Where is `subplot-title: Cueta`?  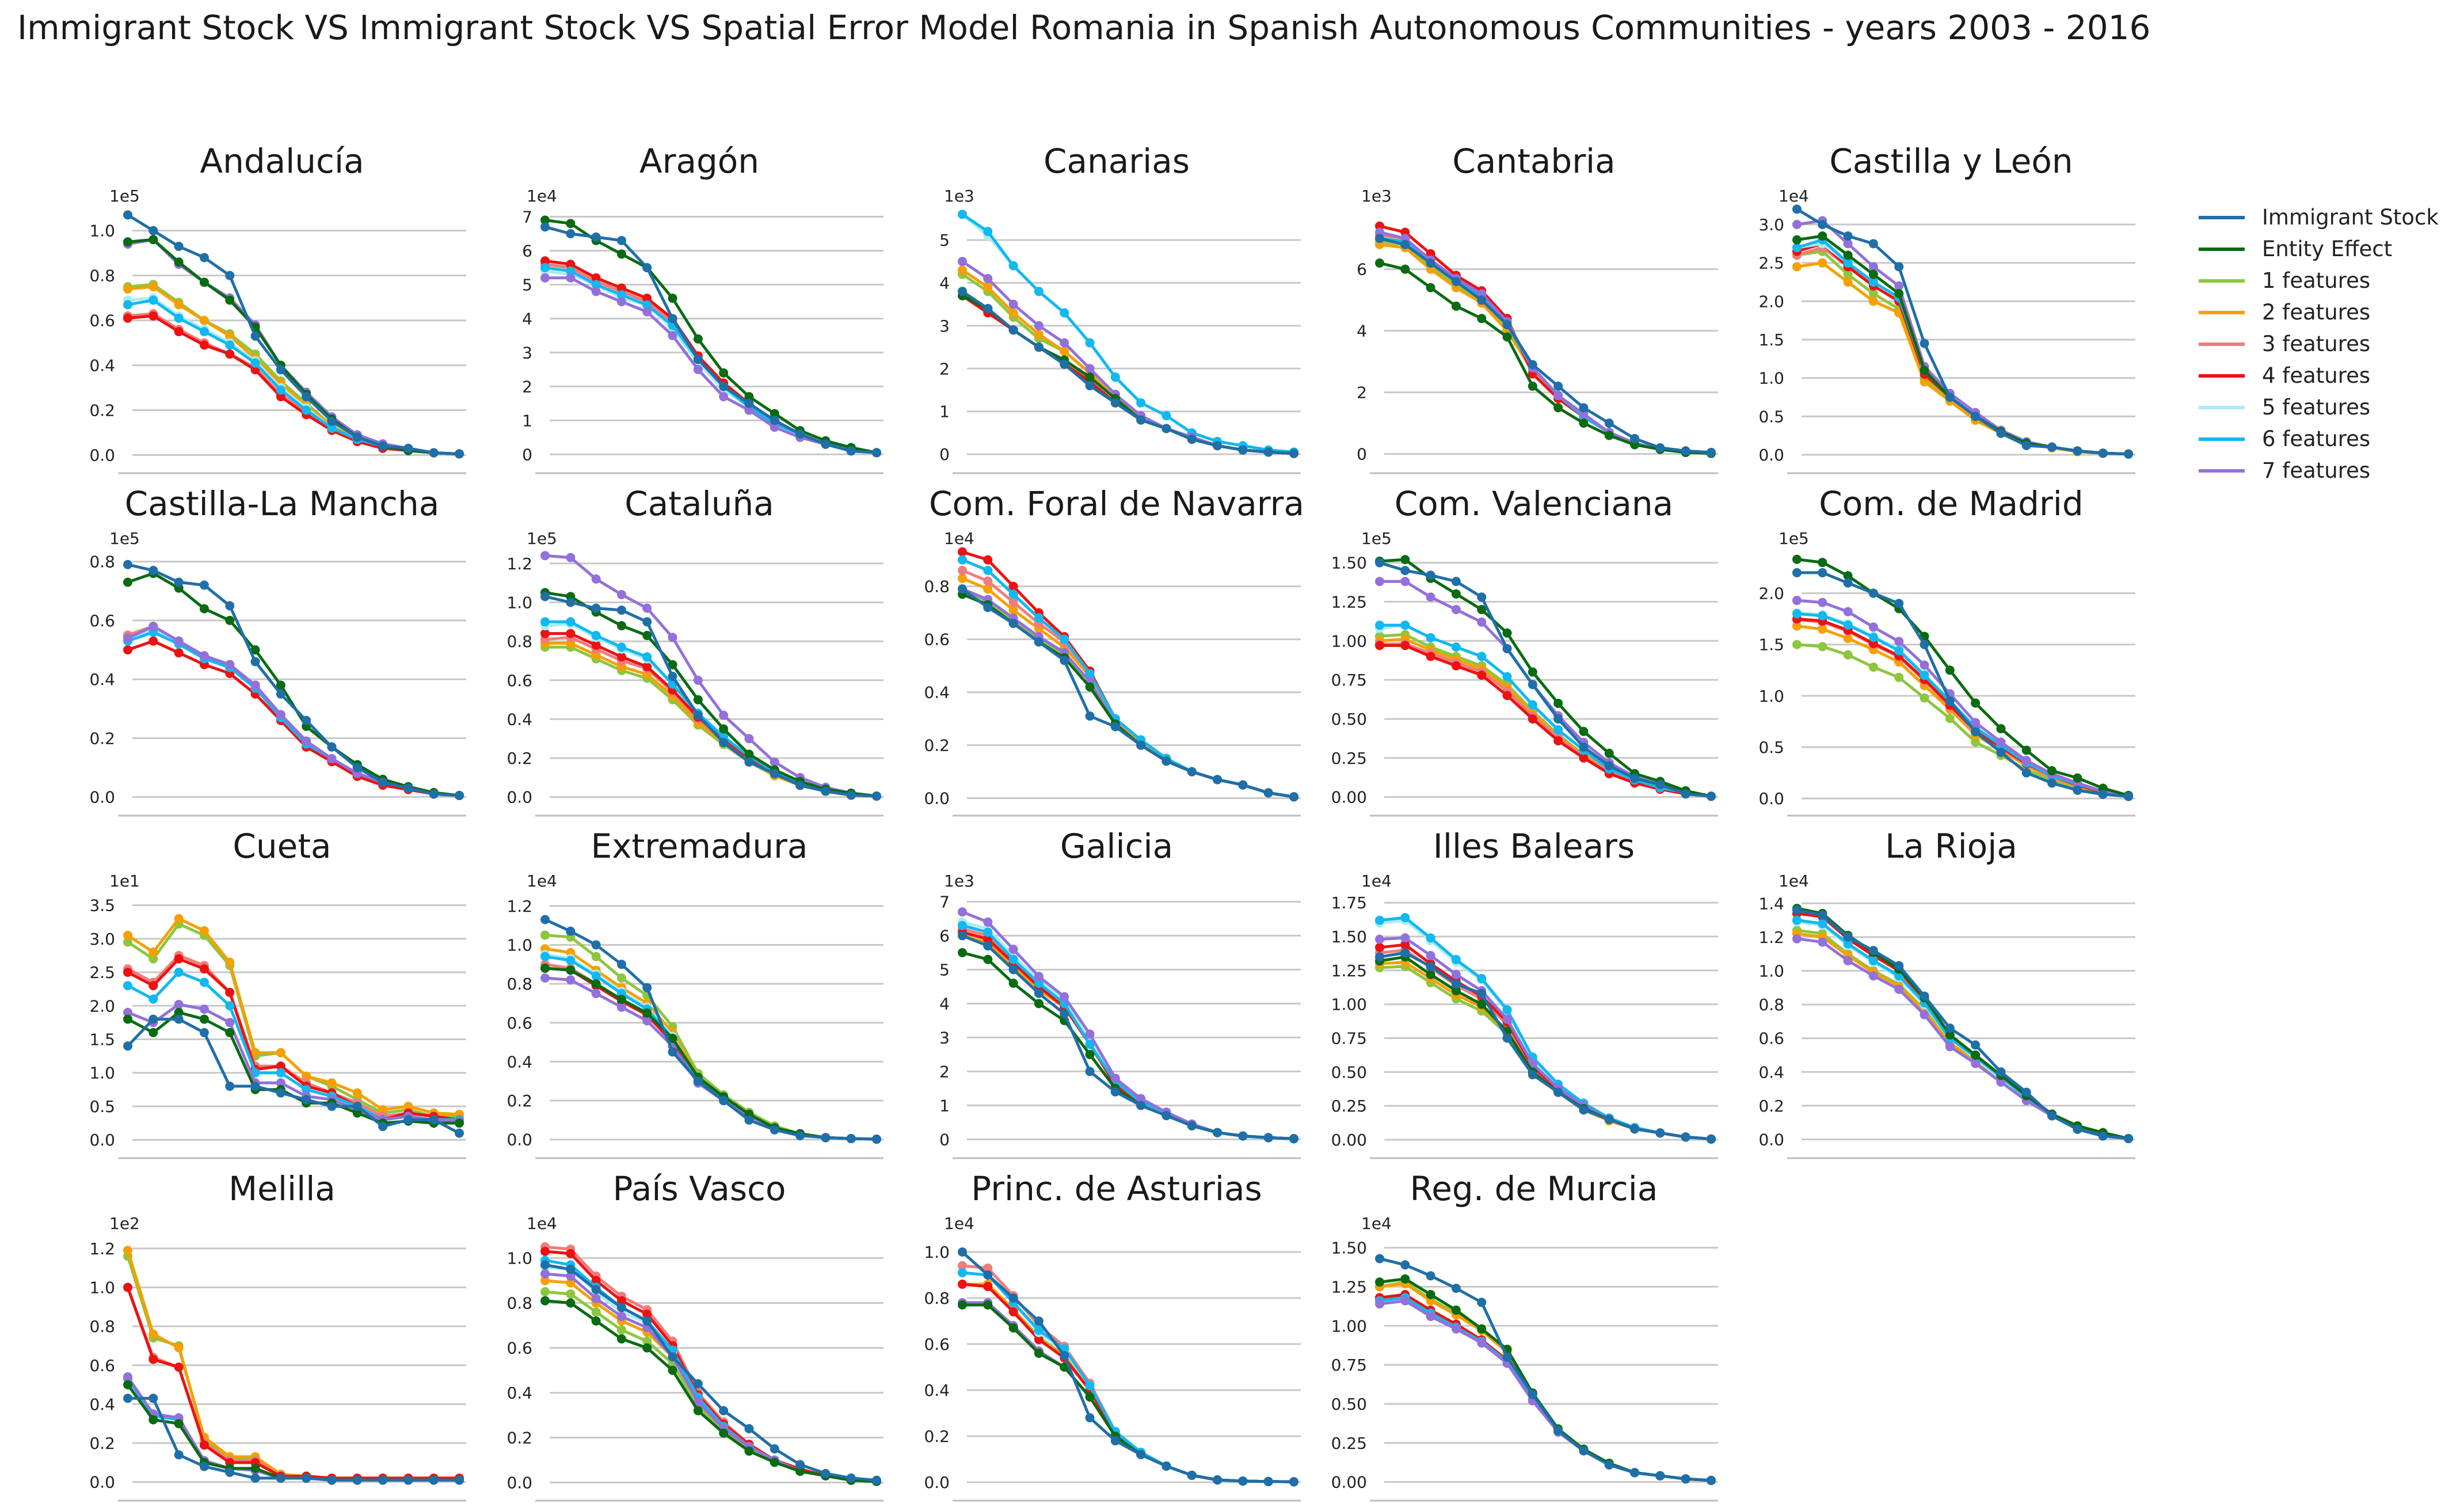
subplot-title: Cueta is located at coordinates (282, 846).